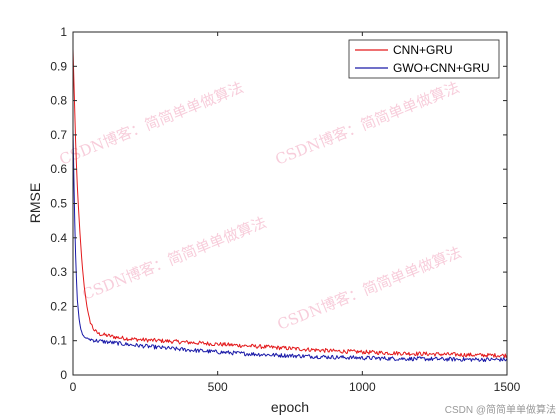 The height and width of the screenshot is (420, 560). Describe the element at coordinates (58, 169) in the screenshot. I see `y-tick-label: 0.6` at that location.